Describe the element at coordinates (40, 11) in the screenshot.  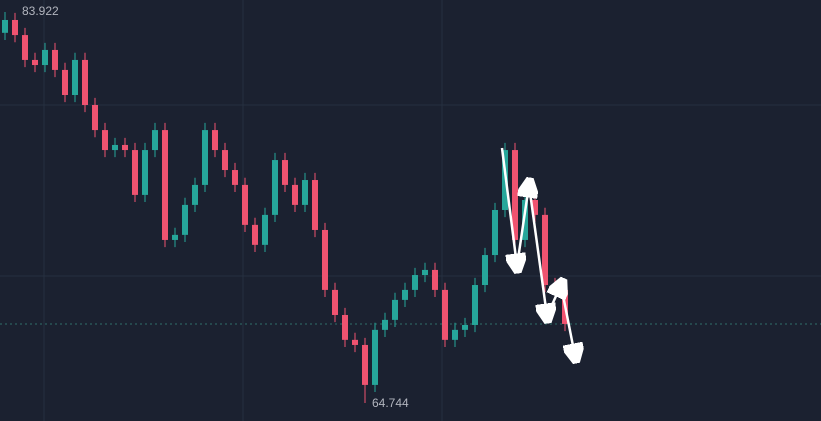
I see `high-label: 83.922` at that location.